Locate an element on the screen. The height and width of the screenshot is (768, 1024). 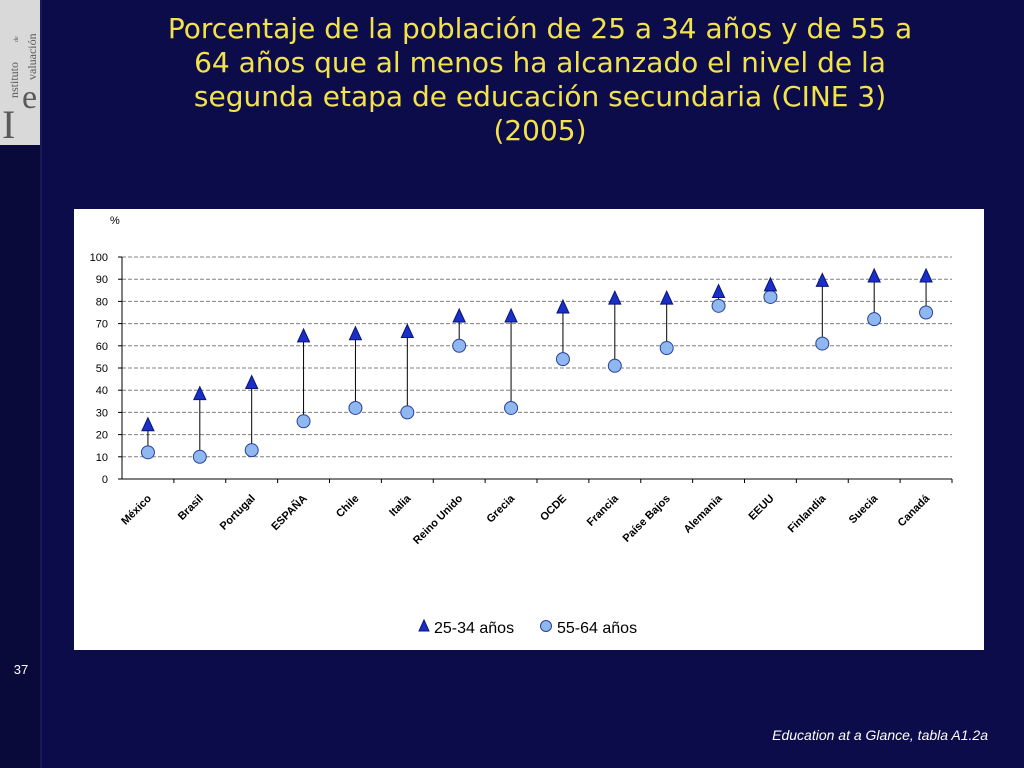
x-tick-label: EEUU is located at coordinates (761, 508).